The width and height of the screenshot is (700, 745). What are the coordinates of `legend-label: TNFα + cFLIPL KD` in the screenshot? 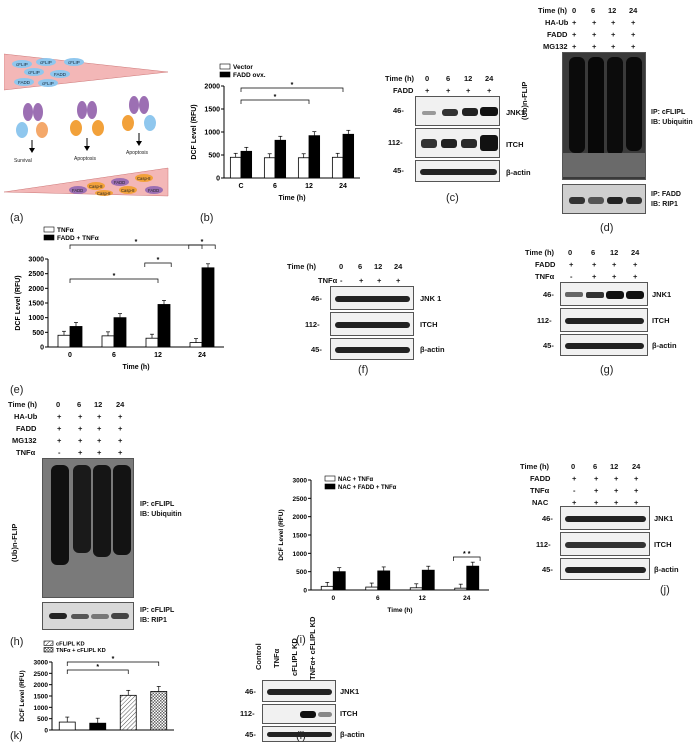 It's located at (81, 651).